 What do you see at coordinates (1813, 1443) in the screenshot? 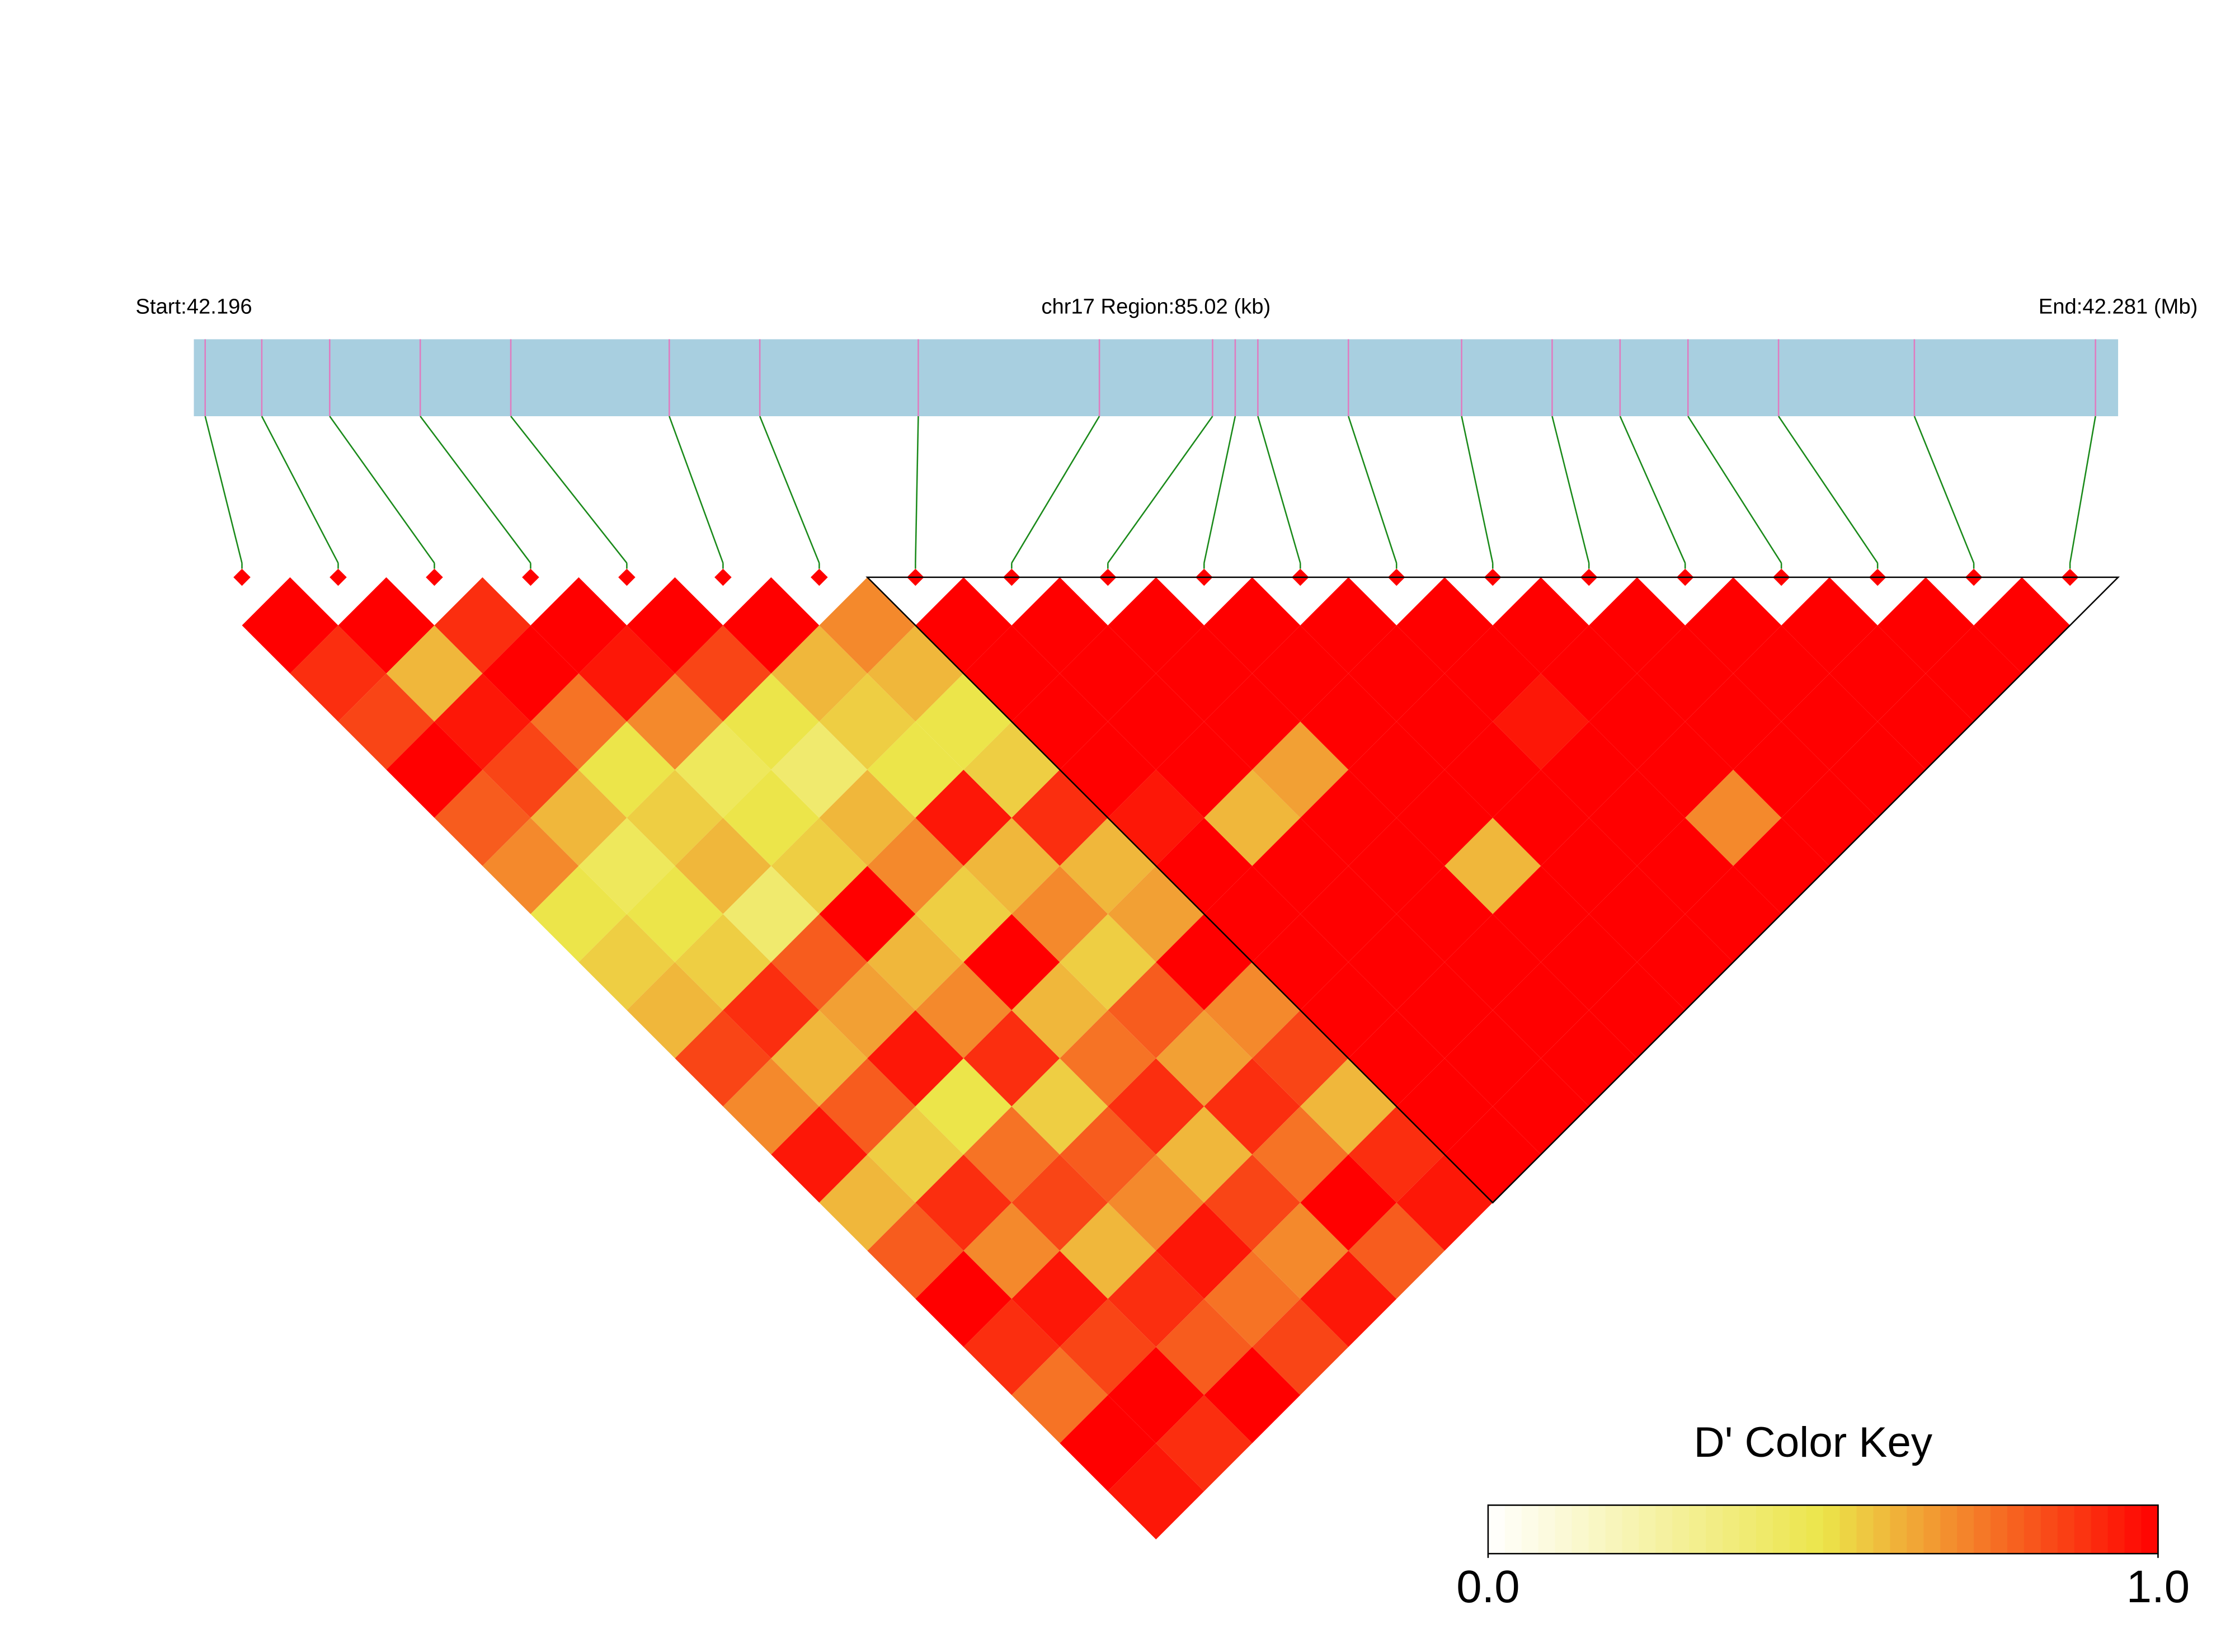
I see `color-key-title: D' Color Key` at bounding box center [1813, 1443].